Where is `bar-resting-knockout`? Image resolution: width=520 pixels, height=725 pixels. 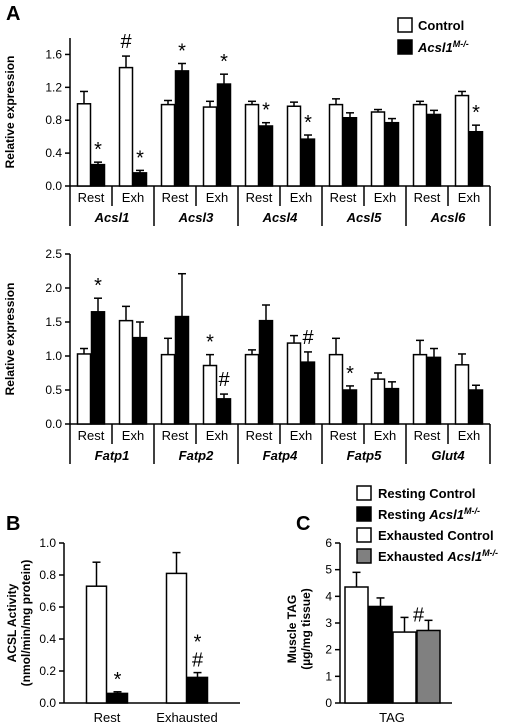 bar-resting-knockout is located at coordinates (380, 654).